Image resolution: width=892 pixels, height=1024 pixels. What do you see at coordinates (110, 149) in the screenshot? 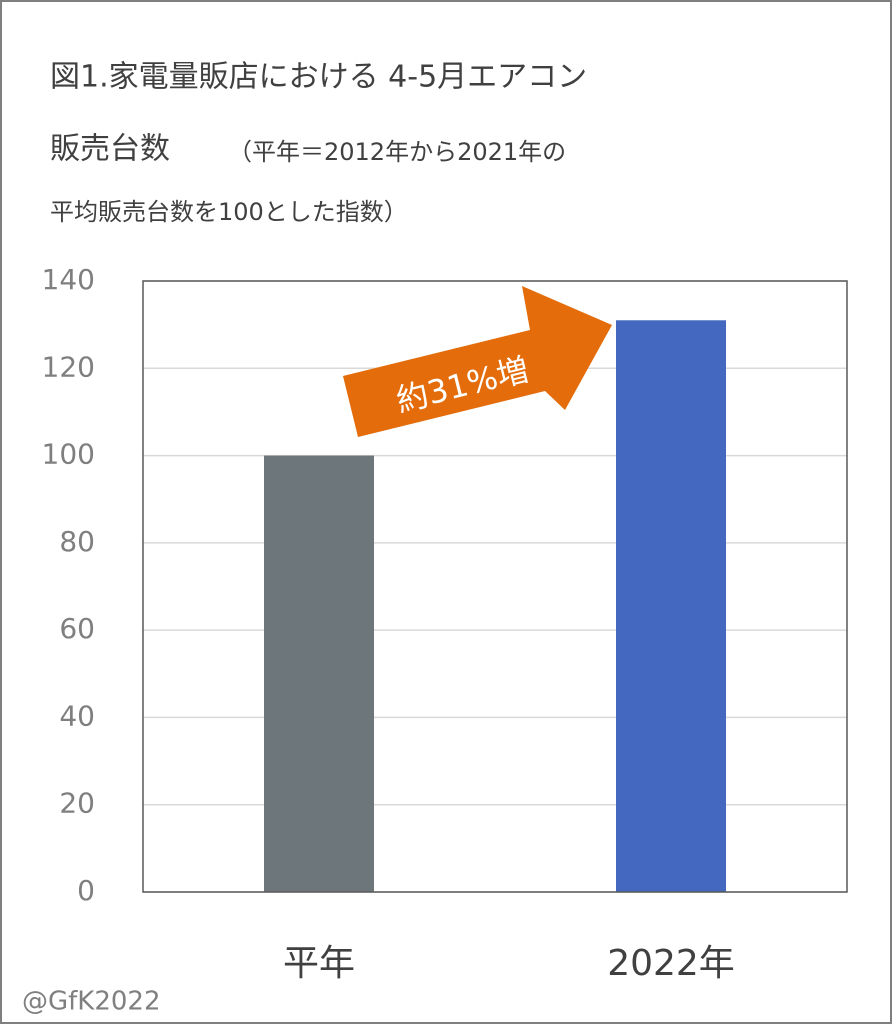
I see `chart-title: 販売台数` at bounding box center [110, 149].